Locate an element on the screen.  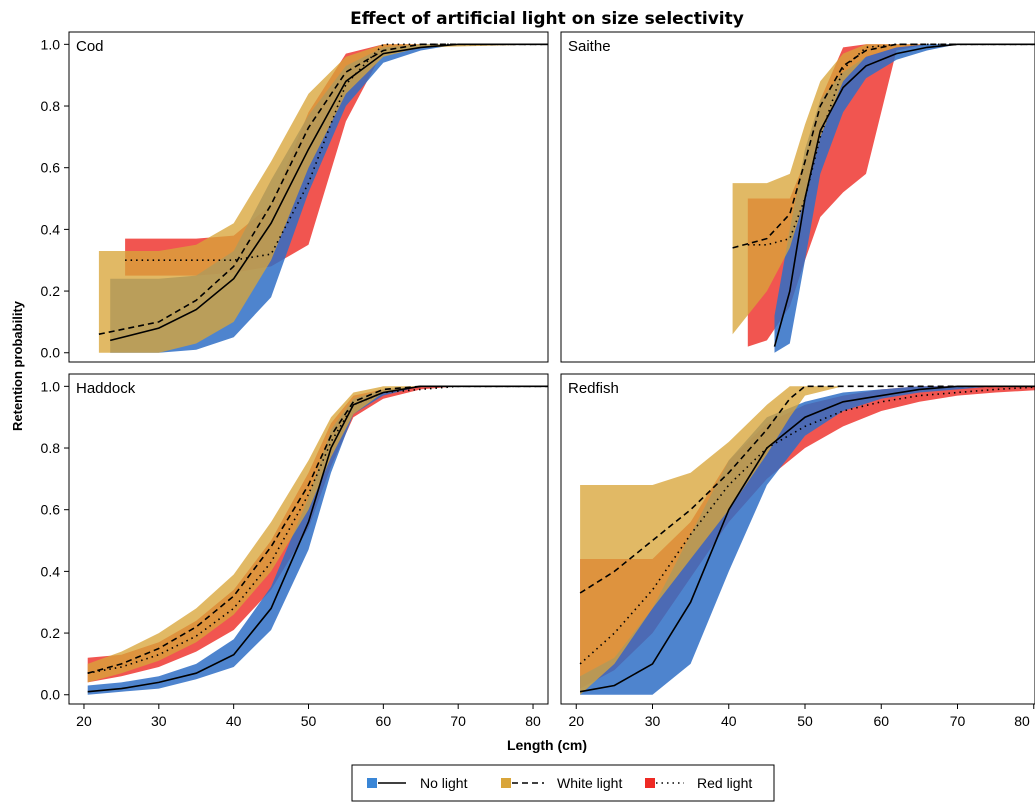
legend-swatch-no-light is located at coordinates (372, 783).